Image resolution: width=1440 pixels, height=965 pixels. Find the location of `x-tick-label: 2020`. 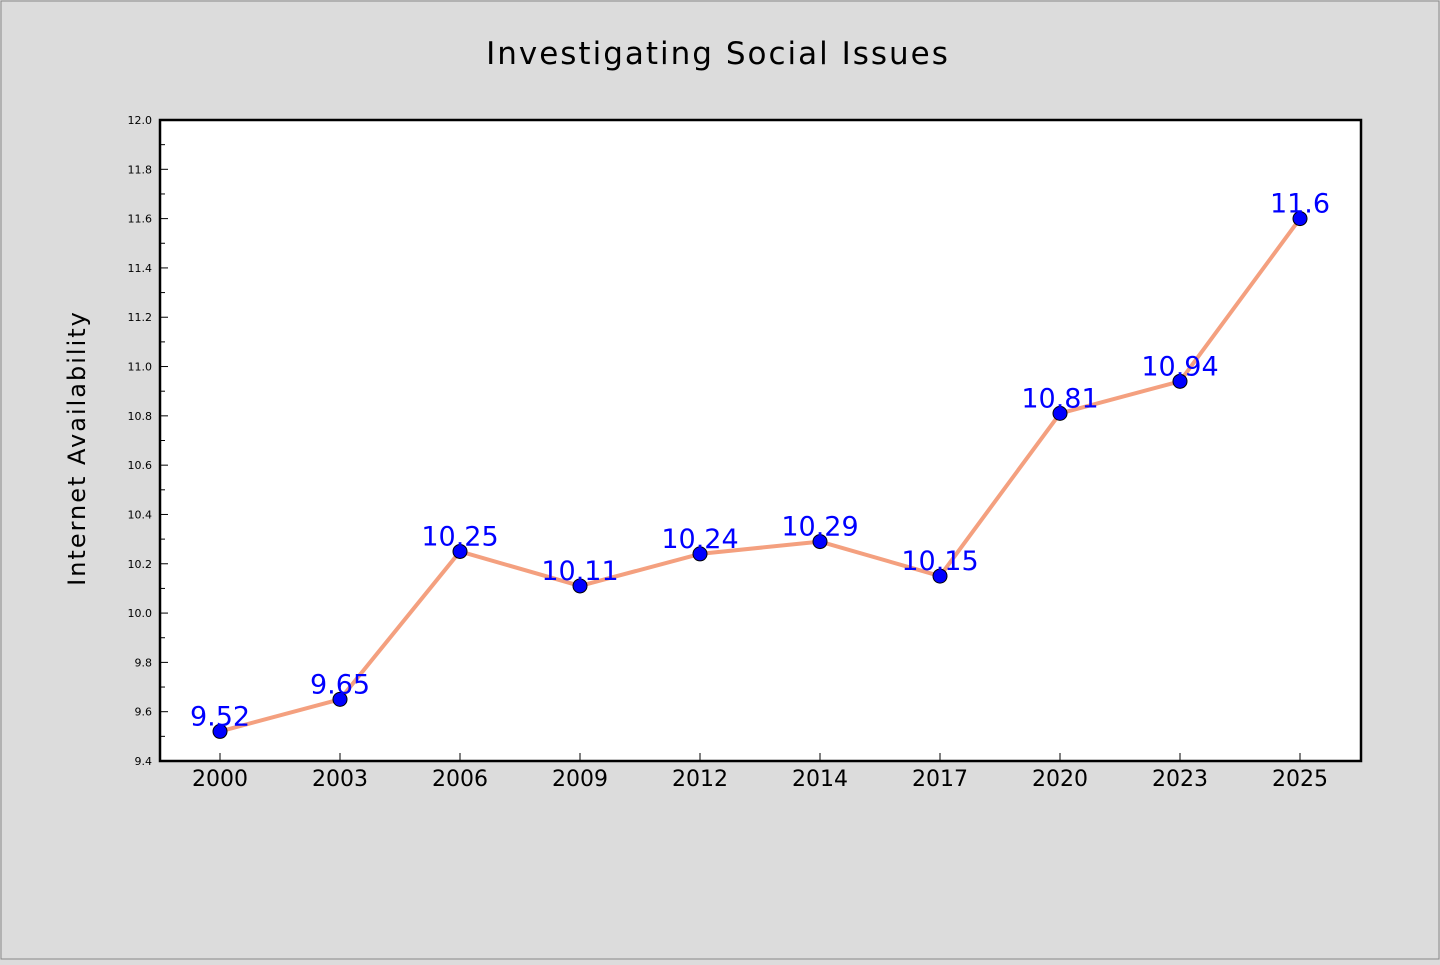

x-tick-label: 2020 is located at coordinates (1060, 779).